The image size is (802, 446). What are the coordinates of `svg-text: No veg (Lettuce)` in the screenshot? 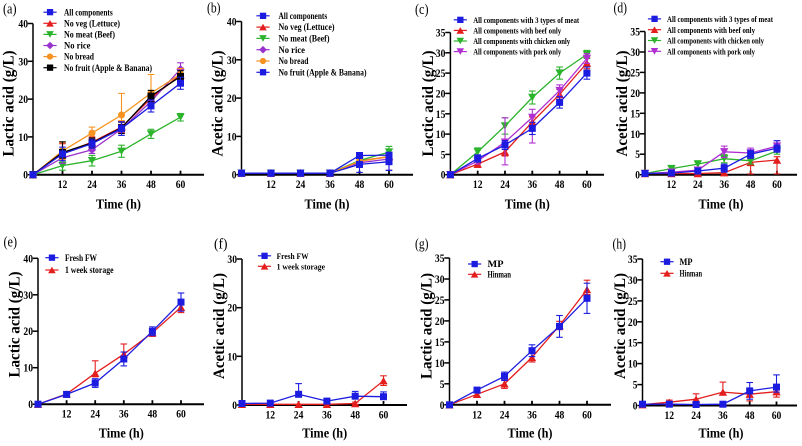 It's located at (92, 23).